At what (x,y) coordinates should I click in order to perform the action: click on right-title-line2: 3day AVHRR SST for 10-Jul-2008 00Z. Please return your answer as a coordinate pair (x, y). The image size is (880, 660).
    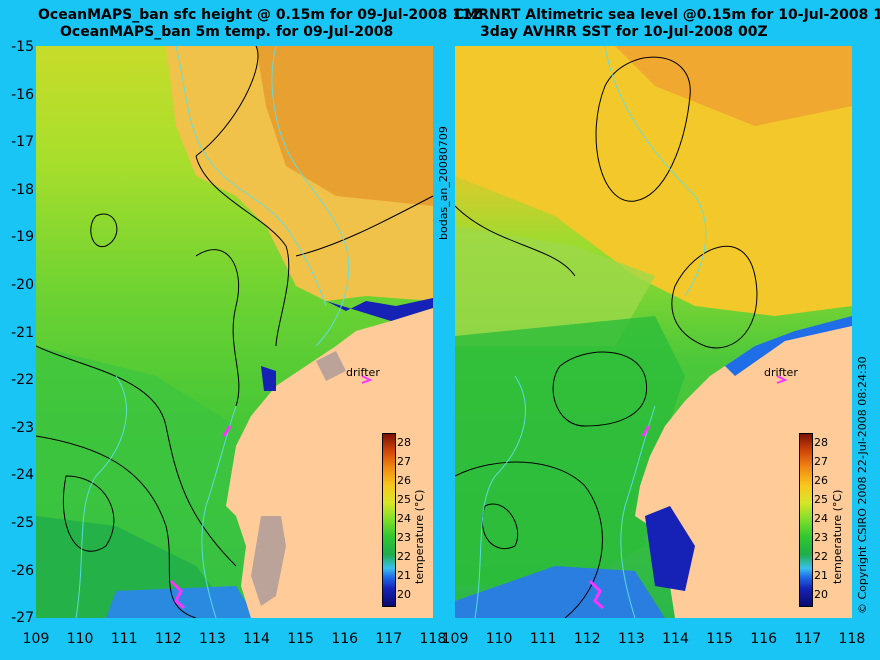
    Looking at the image, I should click on (624, 32).